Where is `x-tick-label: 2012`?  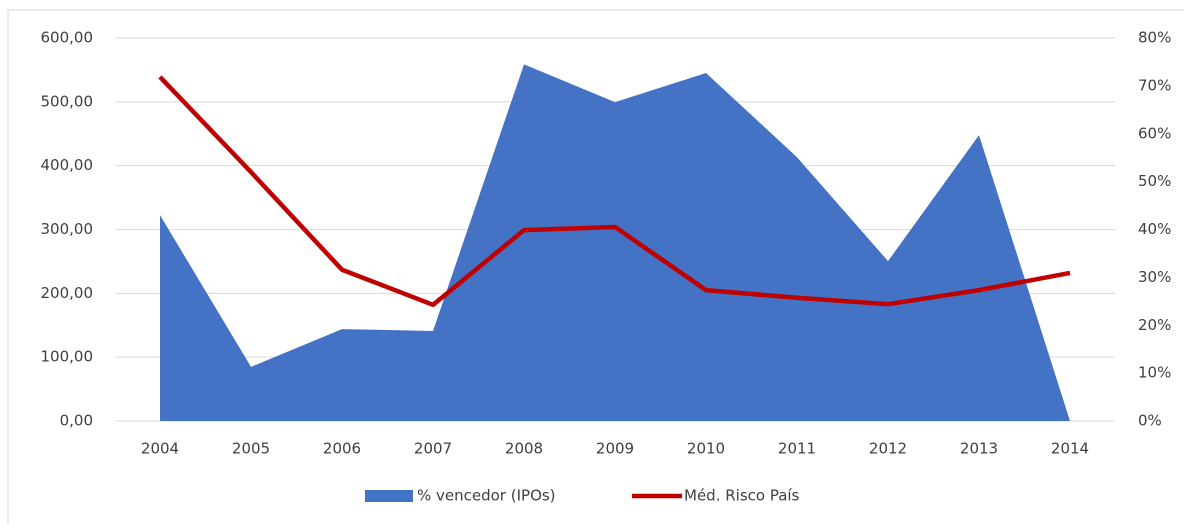 x-tick-label: 2012 is located at coordinates (888, 449).